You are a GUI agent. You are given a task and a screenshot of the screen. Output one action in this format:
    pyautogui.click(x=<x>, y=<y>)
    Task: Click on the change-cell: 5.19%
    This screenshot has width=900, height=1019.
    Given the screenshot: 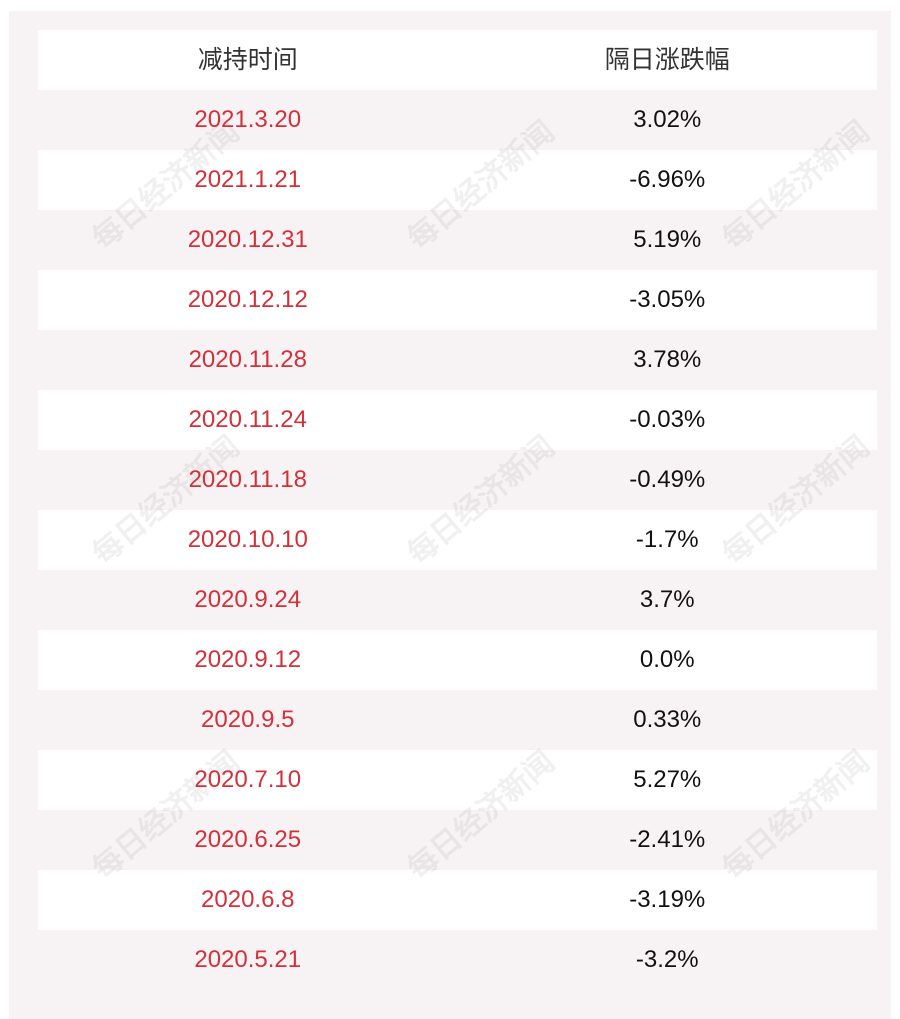 What is the action you would take?
    pyautogui.click(x=667, y=239)
    